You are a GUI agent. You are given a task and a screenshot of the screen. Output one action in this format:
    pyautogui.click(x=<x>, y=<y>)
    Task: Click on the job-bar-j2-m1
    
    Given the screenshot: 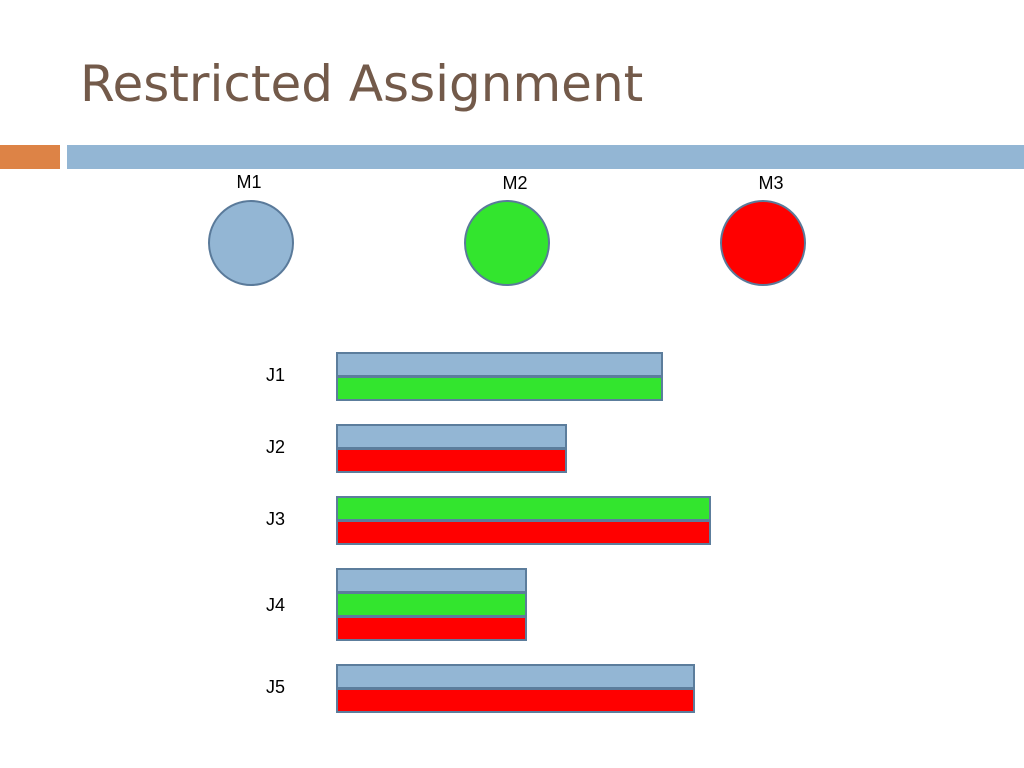 What is the action you would take?
    pyautogui.click(x=451, y=436)
    